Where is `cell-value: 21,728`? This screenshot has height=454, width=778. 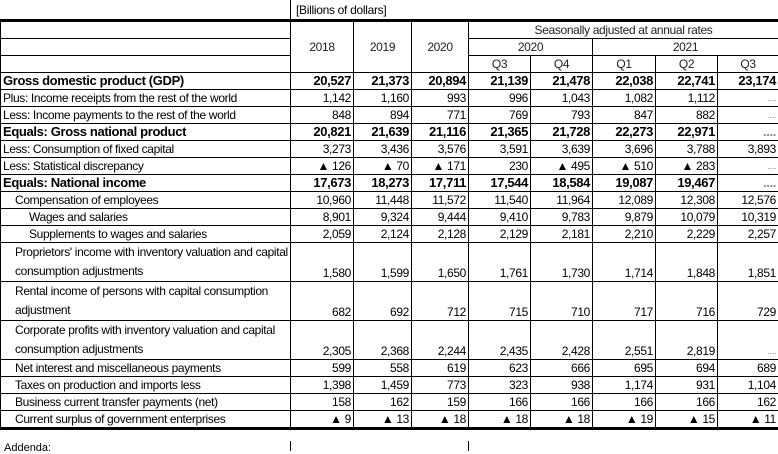 cell-value: 21,728 is located at coordinates (562, 132).